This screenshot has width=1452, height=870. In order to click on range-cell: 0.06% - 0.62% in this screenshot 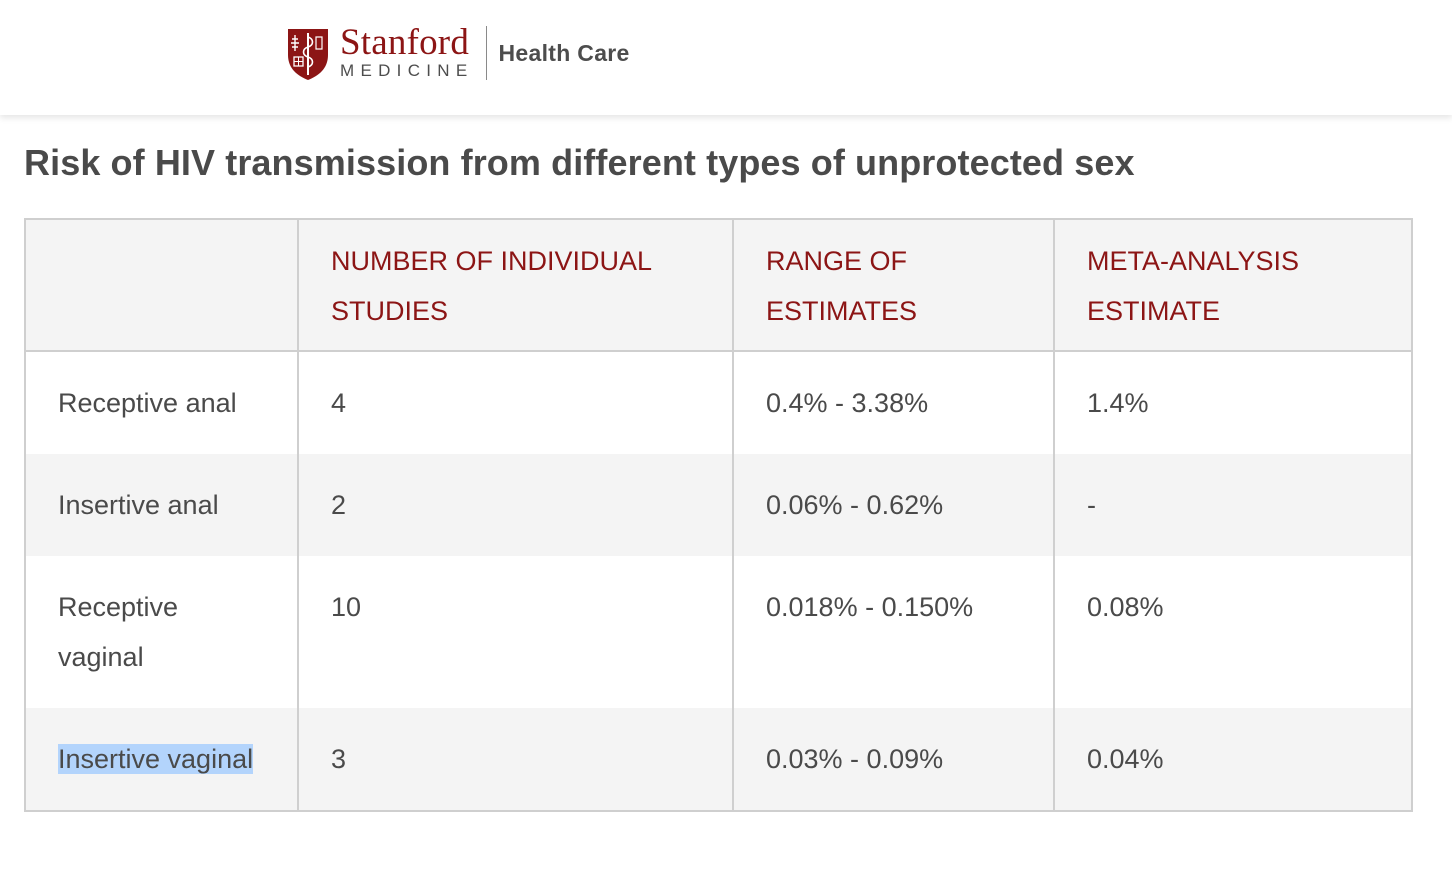, I will do `click(893, 505)`.